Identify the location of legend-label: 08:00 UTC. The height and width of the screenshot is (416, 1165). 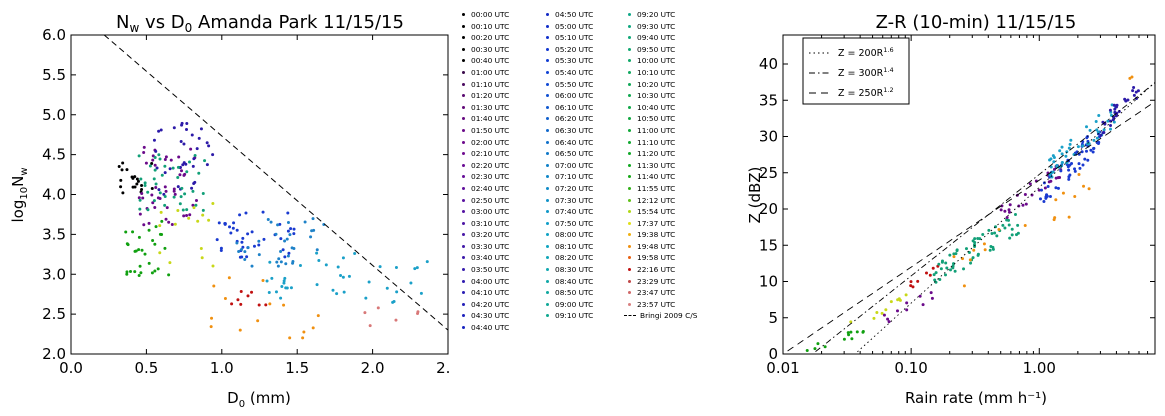
(574, 235).